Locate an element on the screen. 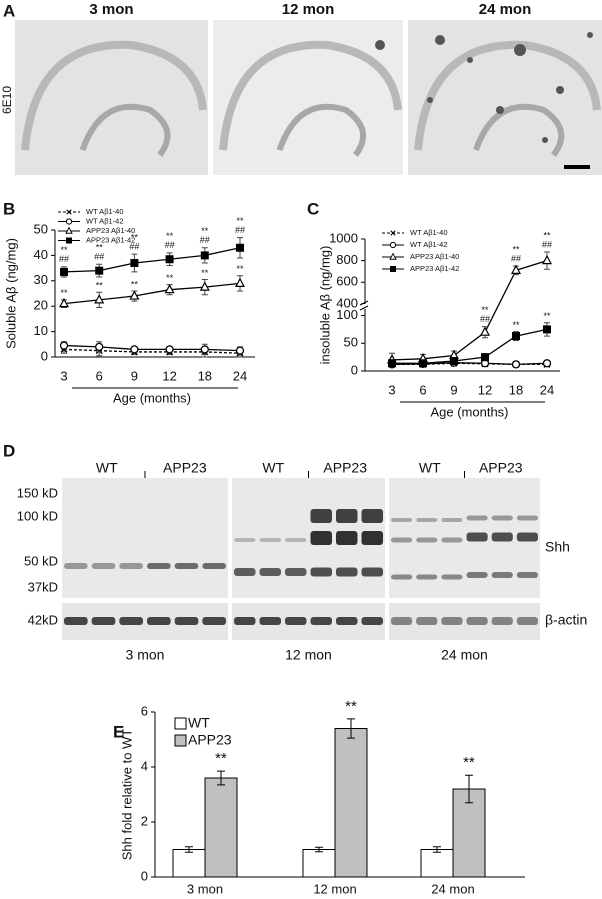 The image size is (602, 899). legend-label: APP23 Aβ1-42 is located at coordinates (434, 268).